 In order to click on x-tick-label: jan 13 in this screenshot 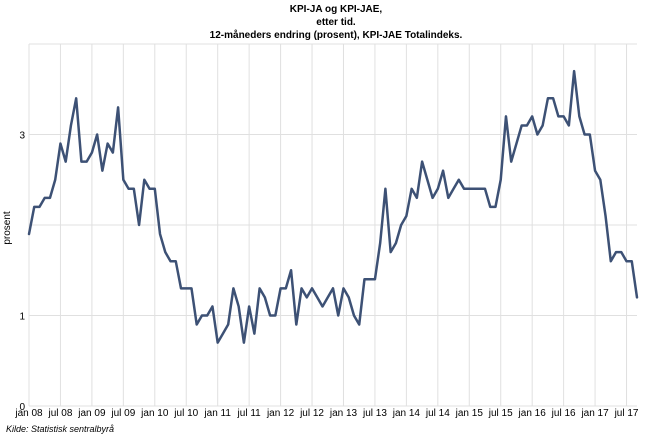, I will do `click(343, 413)`.